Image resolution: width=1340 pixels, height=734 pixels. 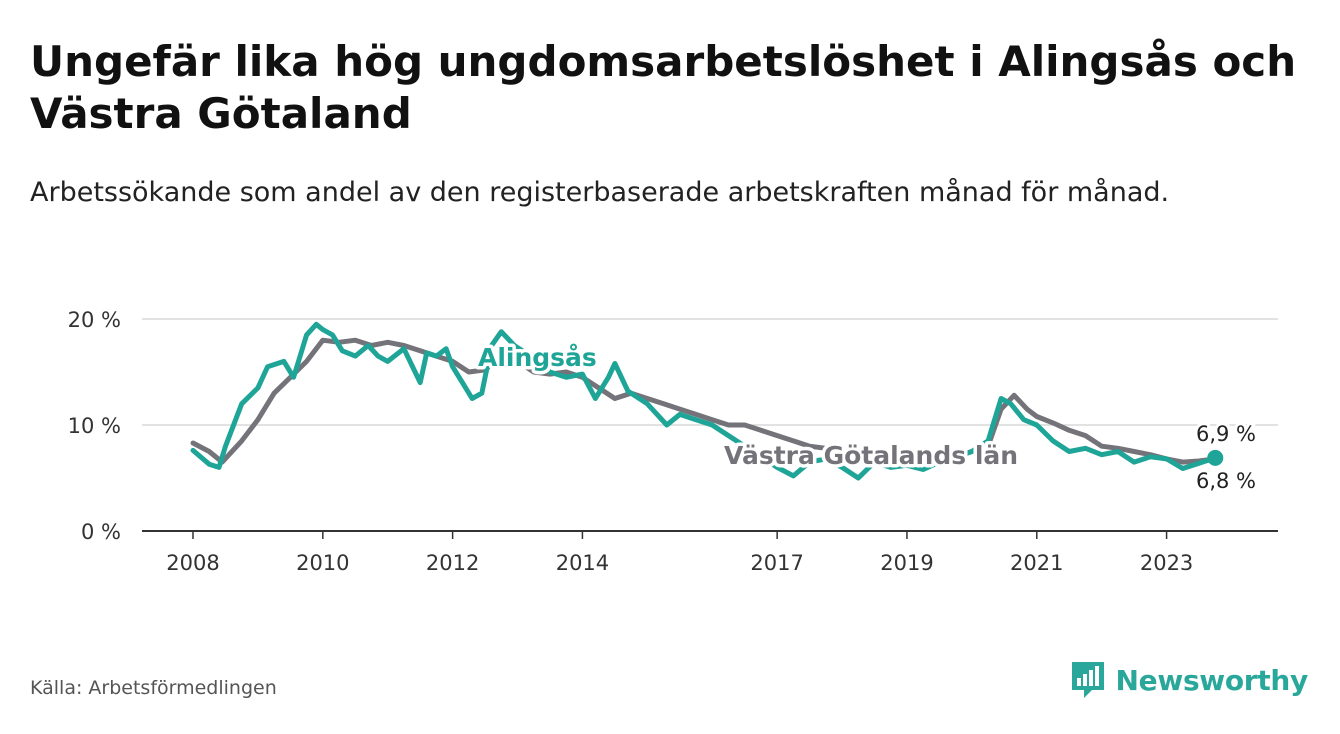 I want to click on x-tick-label: 2012, so click(x=452, y=563).